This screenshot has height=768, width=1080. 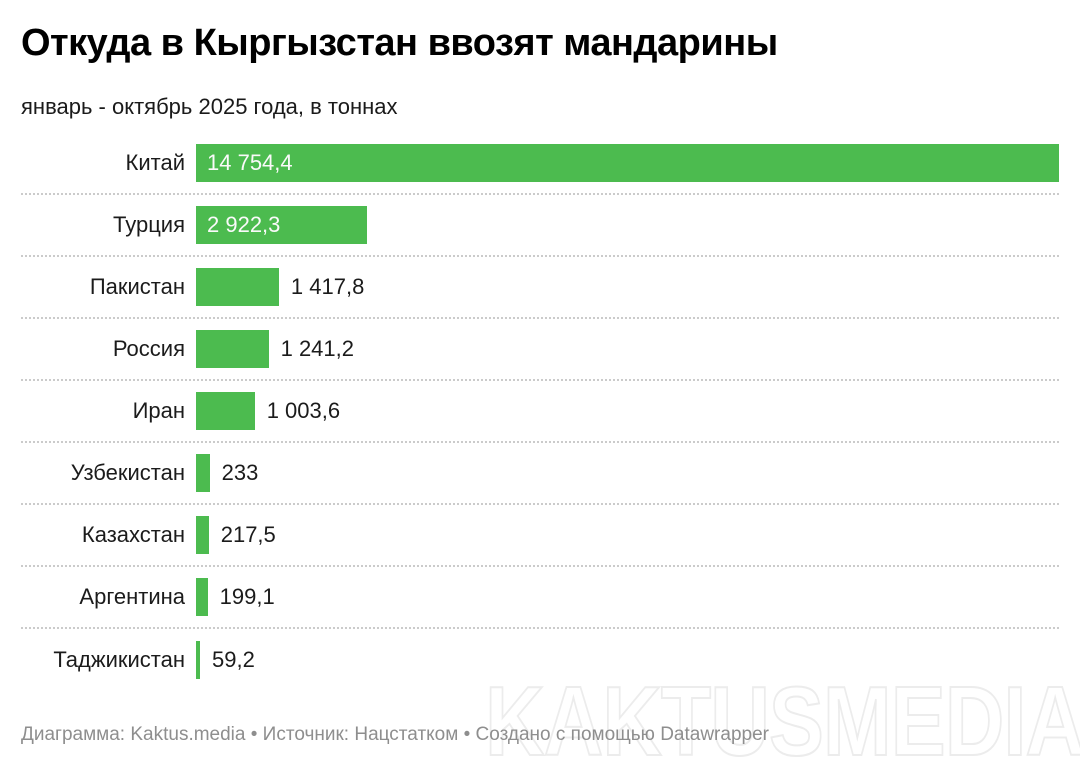 What do you see at coordinates (155, 163) in the screenshot?
I see `category-label: Китай` at bounding box center [155, 163].